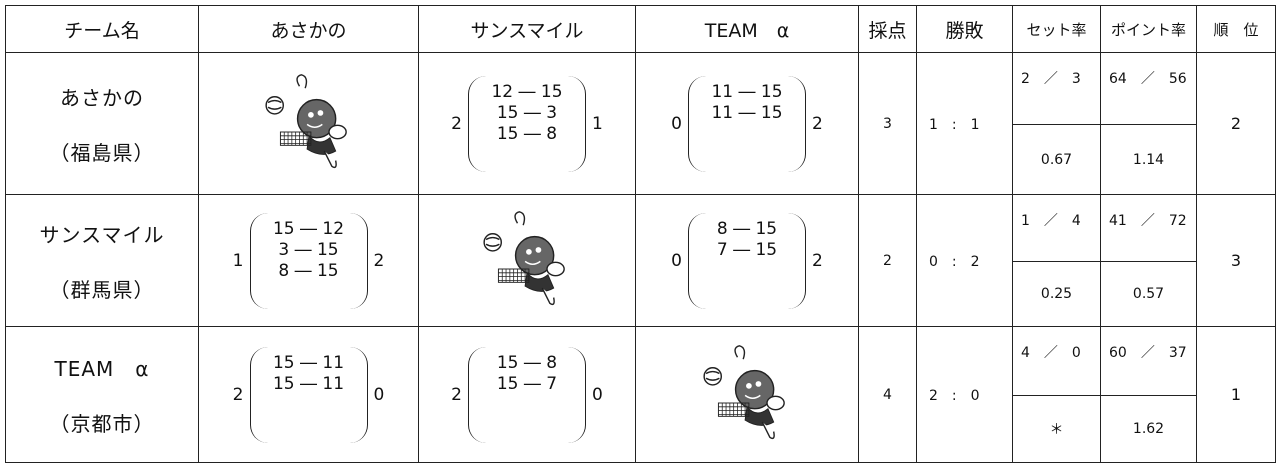 The width and height of the screenshot is (1279, 463). Describe the element at coordinates (1056, 293) in the screenshot. I see `rate: 0.25` at that location.